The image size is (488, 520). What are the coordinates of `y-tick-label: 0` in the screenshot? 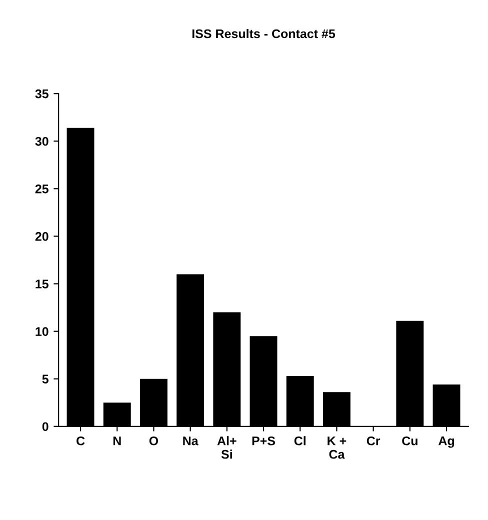 It's located at (45, 427).